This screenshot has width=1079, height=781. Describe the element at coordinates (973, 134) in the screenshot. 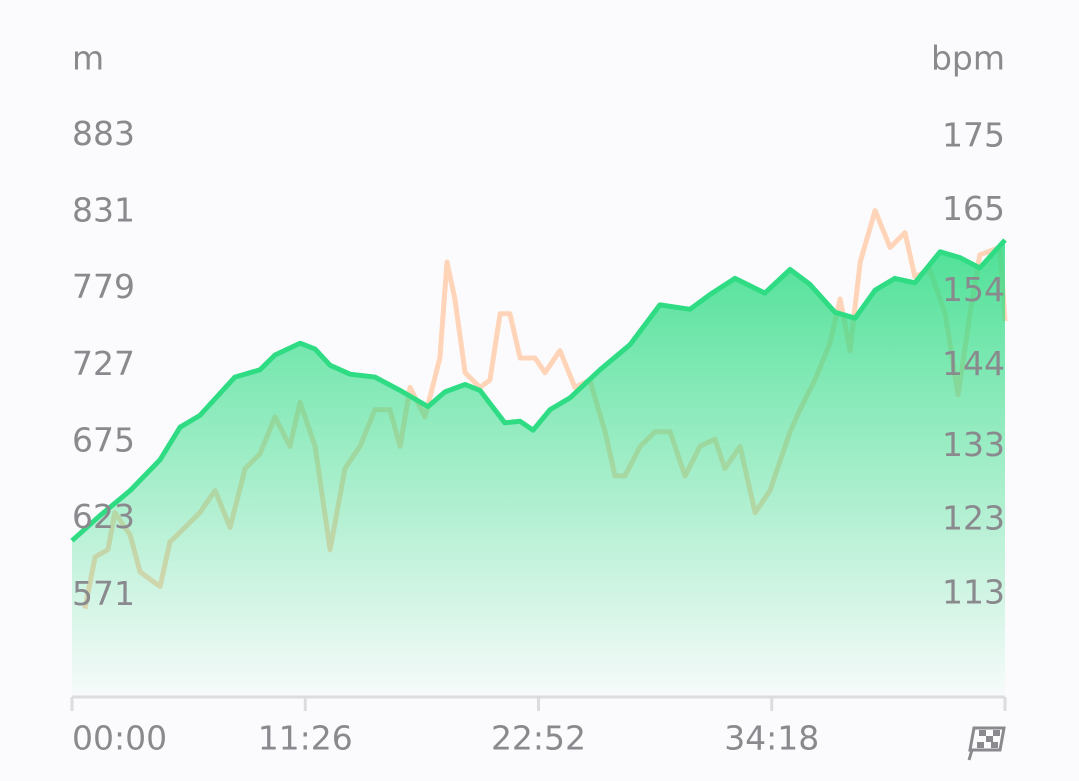

I see `y2-tick-label: 175` at that location.